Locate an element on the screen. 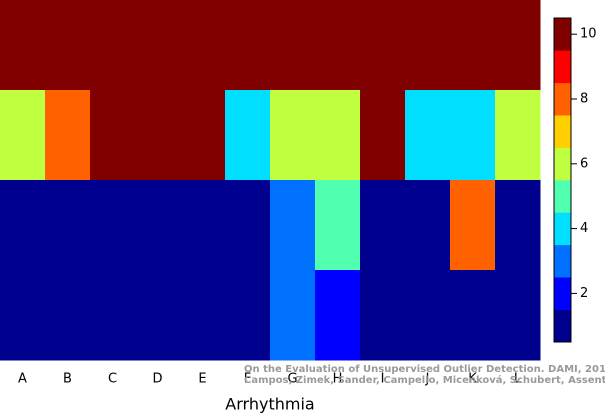 This screenshot has width=605, height=415. x-tick-label: J is located at coordinates (427, 379).